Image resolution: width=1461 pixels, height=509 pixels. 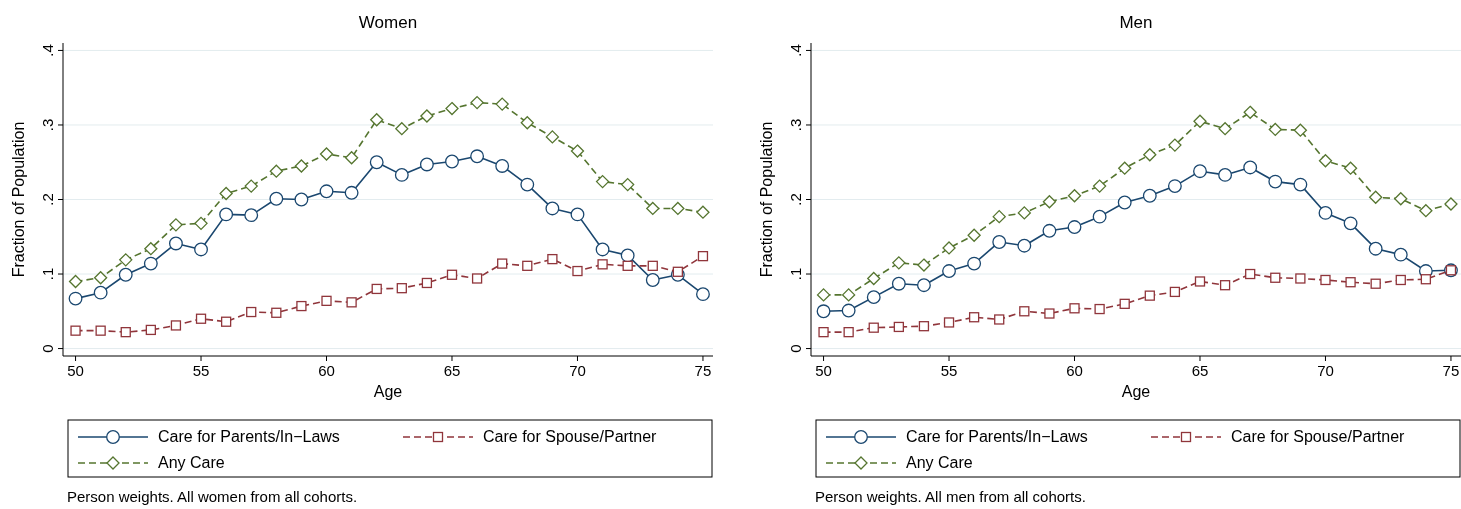 What do you see at coordinates (795, 199) in the screenshot?
I see `y-tick-label: .2` at bounding box center [795, 199].